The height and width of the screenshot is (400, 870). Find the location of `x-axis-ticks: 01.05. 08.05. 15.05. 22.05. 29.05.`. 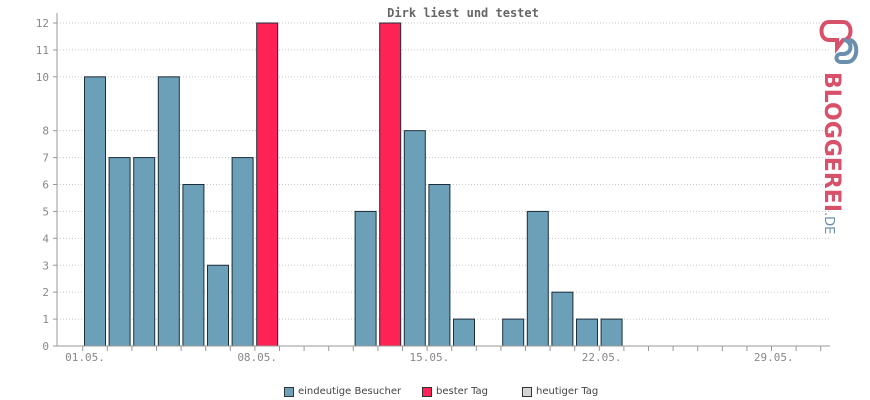

x-axis-ticks: 01.05. 08.05. 15.05. 22.05. 29.05. is located at coordinates (443, 355).